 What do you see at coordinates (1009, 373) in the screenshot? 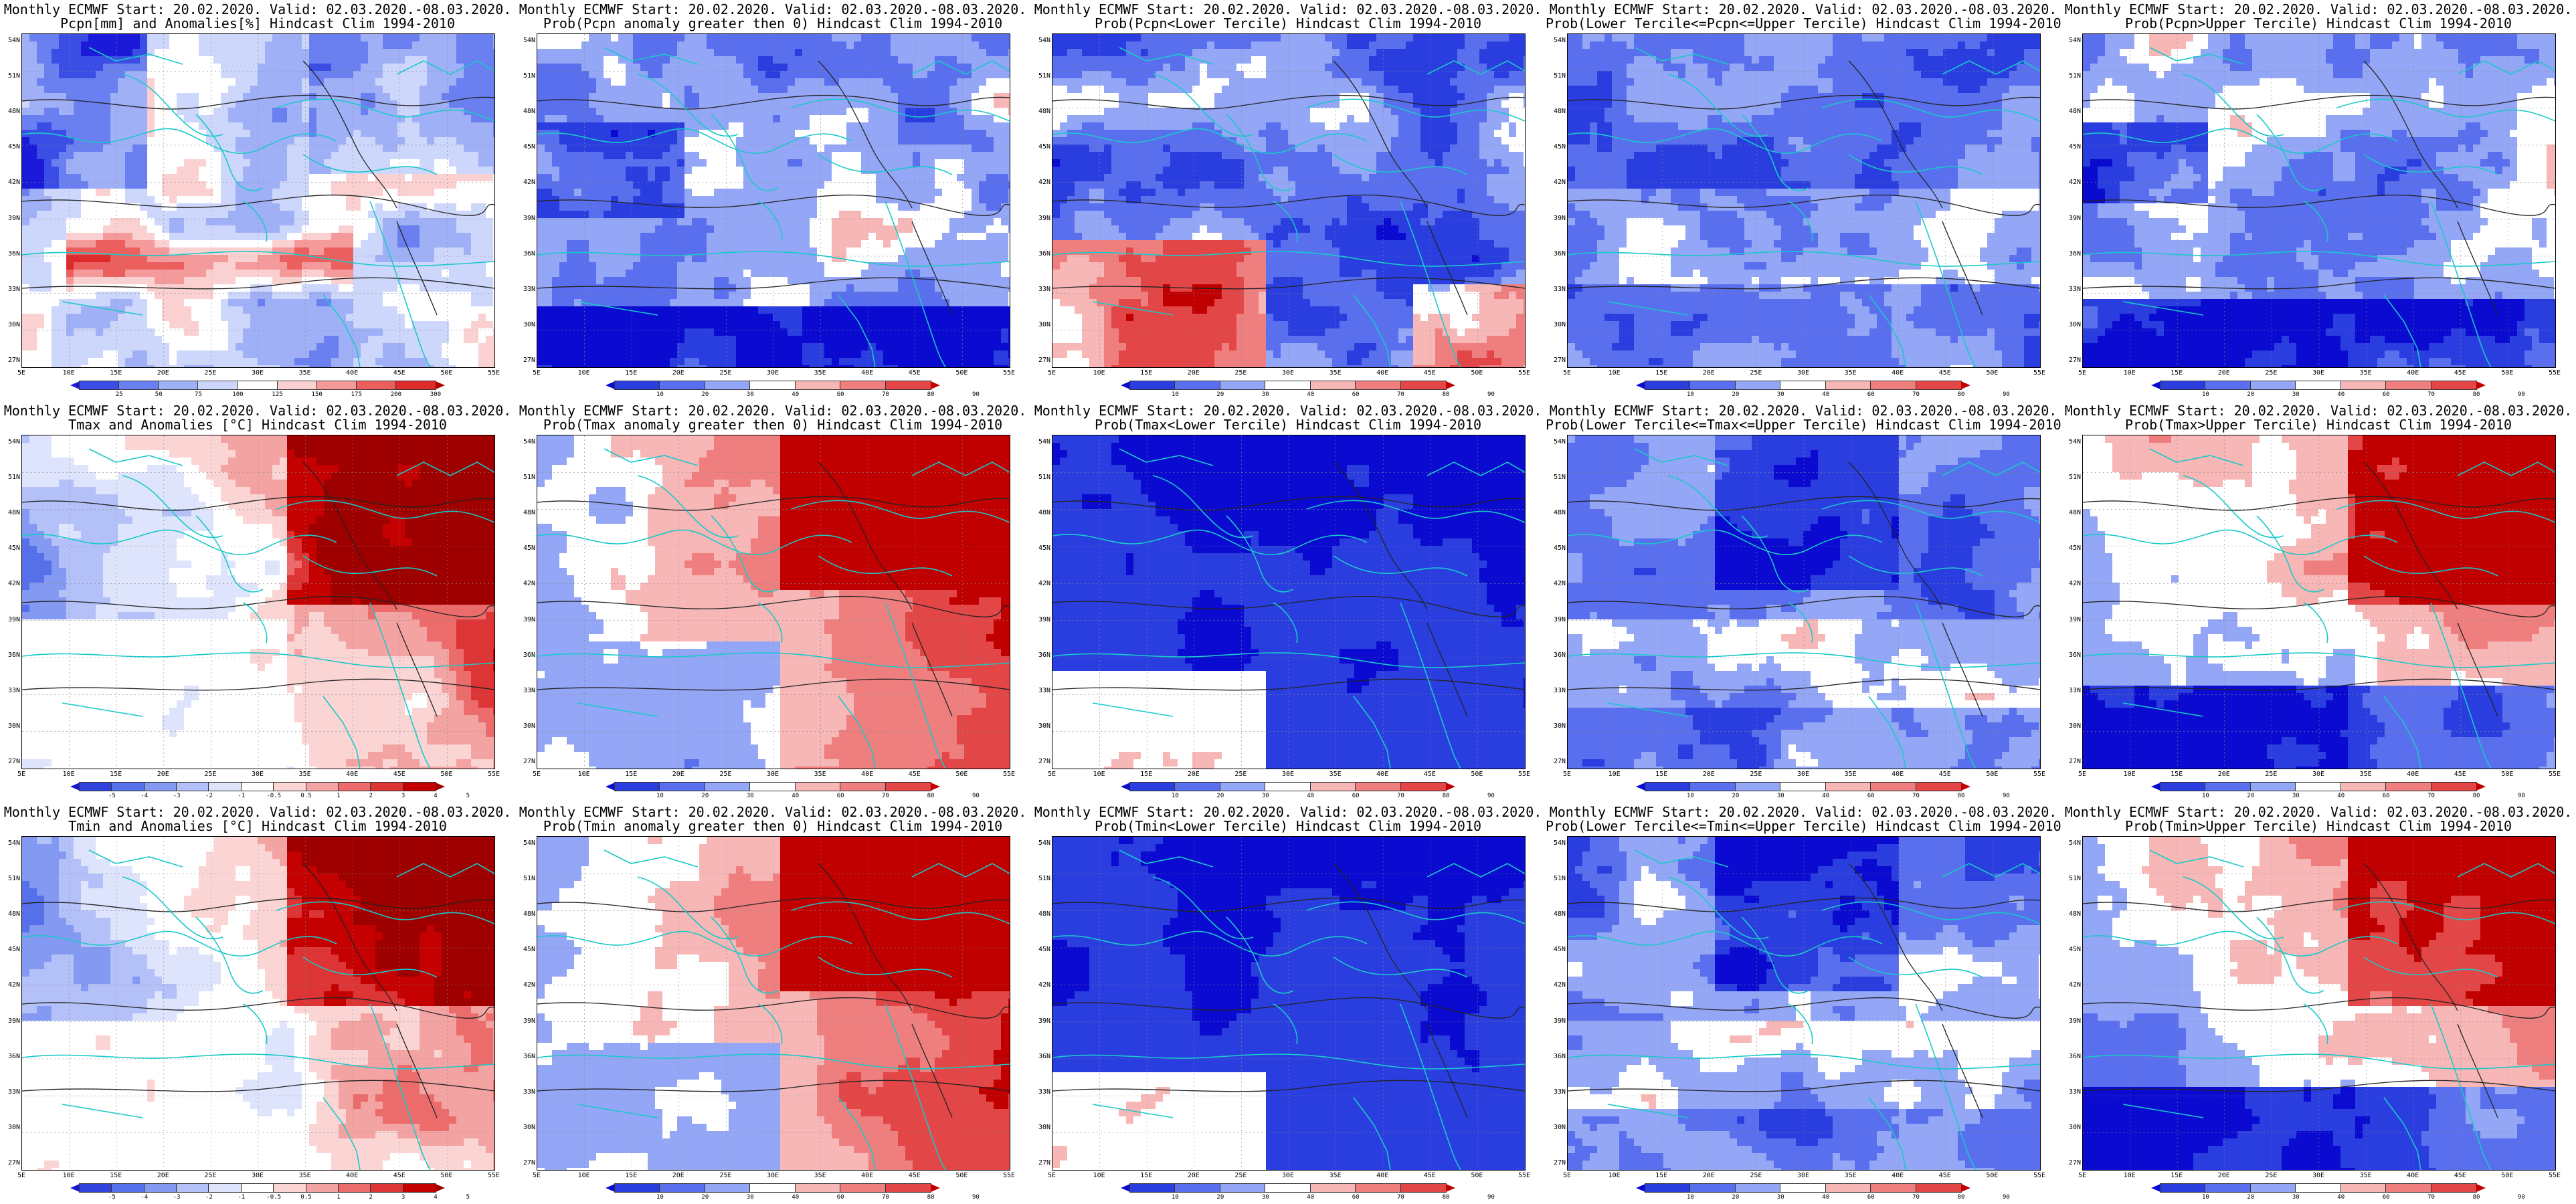
I see `longitude-label: 55E` at bounding box center [1009, 373].